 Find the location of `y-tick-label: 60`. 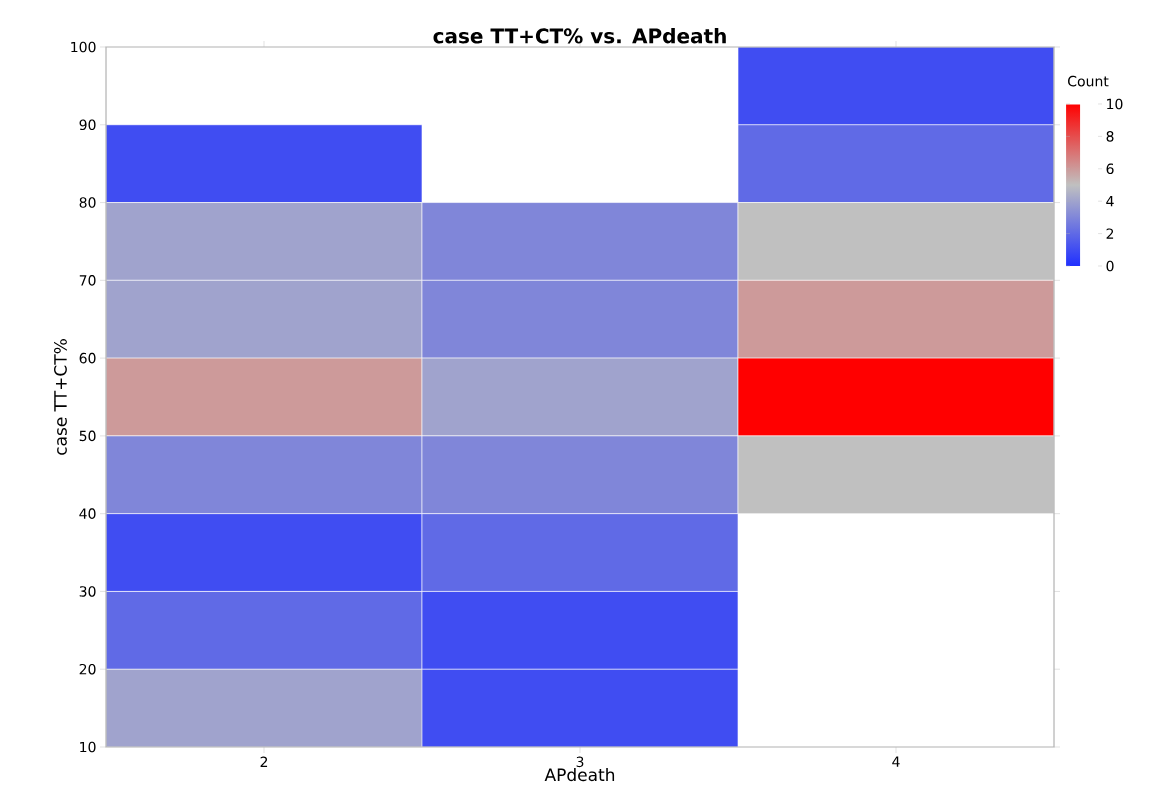

y-tick-label: 60 is located at coordinates (87, 358).